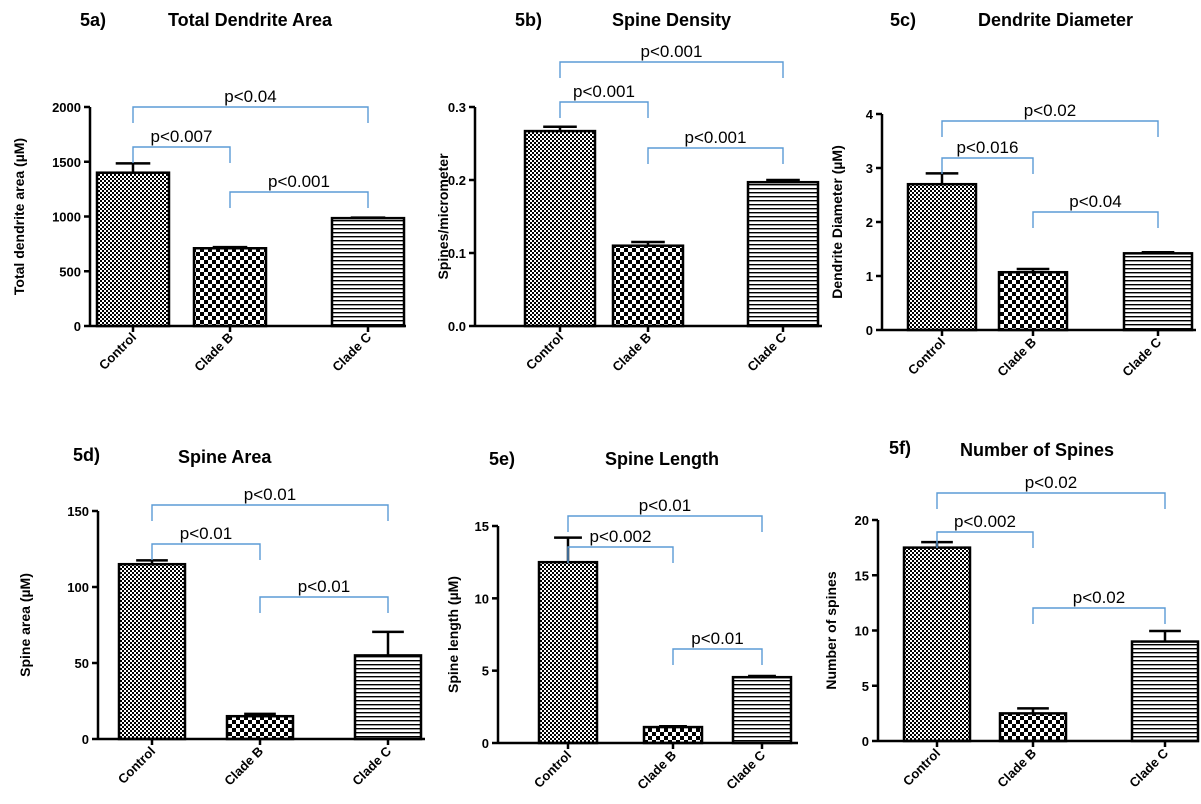 The width and height of the screenshot is (1201, 804). What do you see at coordinates (869, 222) in the screenshot?
I see `y-tick-label: 2` at bounding box center [869, 222].